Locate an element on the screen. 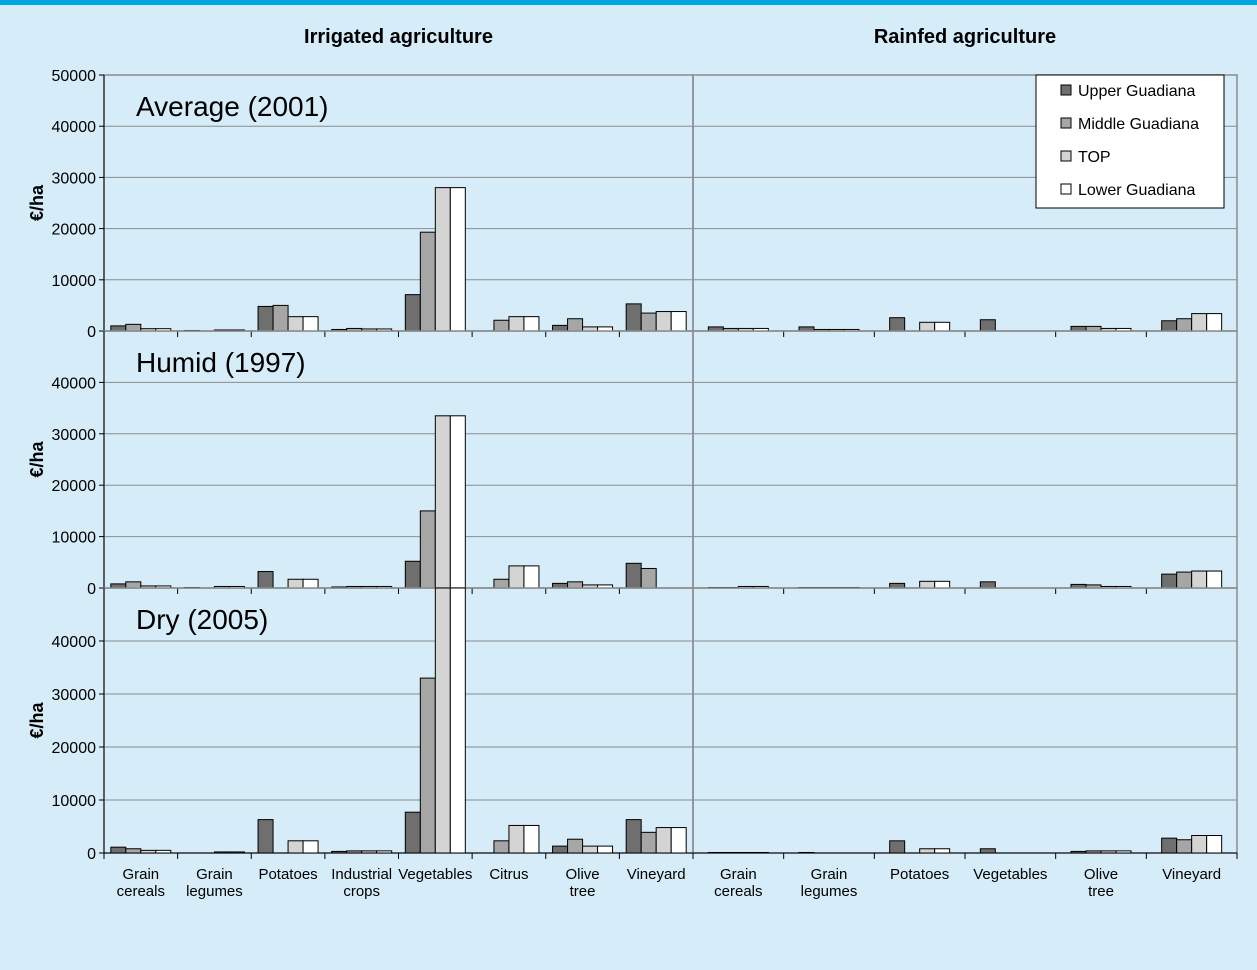 This screenshot has width=1257, height=970. panel-title: Dry (2005) is located at coordinates (202, 619).